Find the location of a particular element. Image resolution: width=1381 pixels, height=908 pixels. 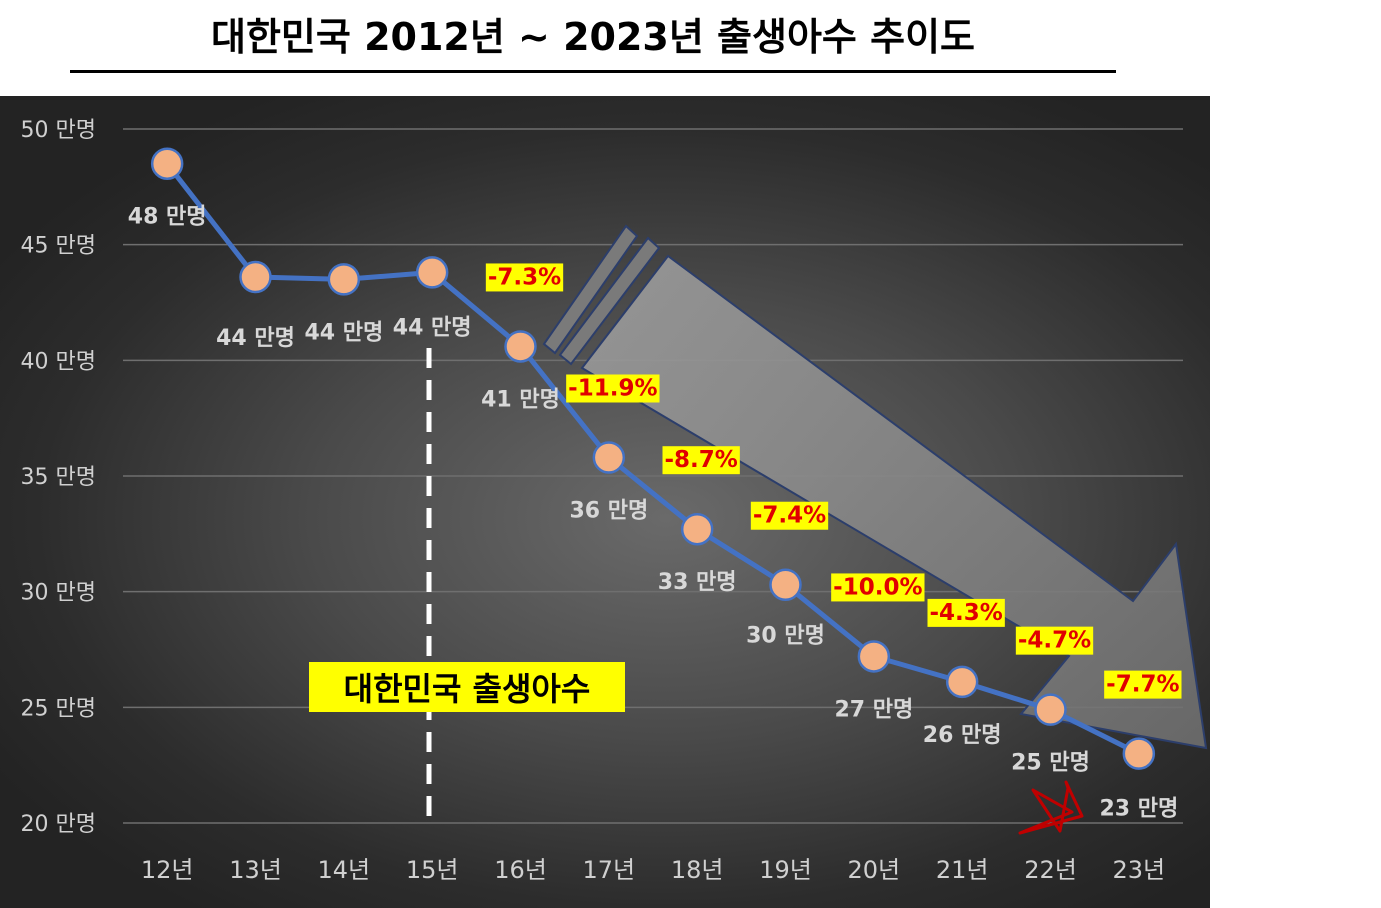

data-value-label: 48 만명 is located at coordinates (167, 217).